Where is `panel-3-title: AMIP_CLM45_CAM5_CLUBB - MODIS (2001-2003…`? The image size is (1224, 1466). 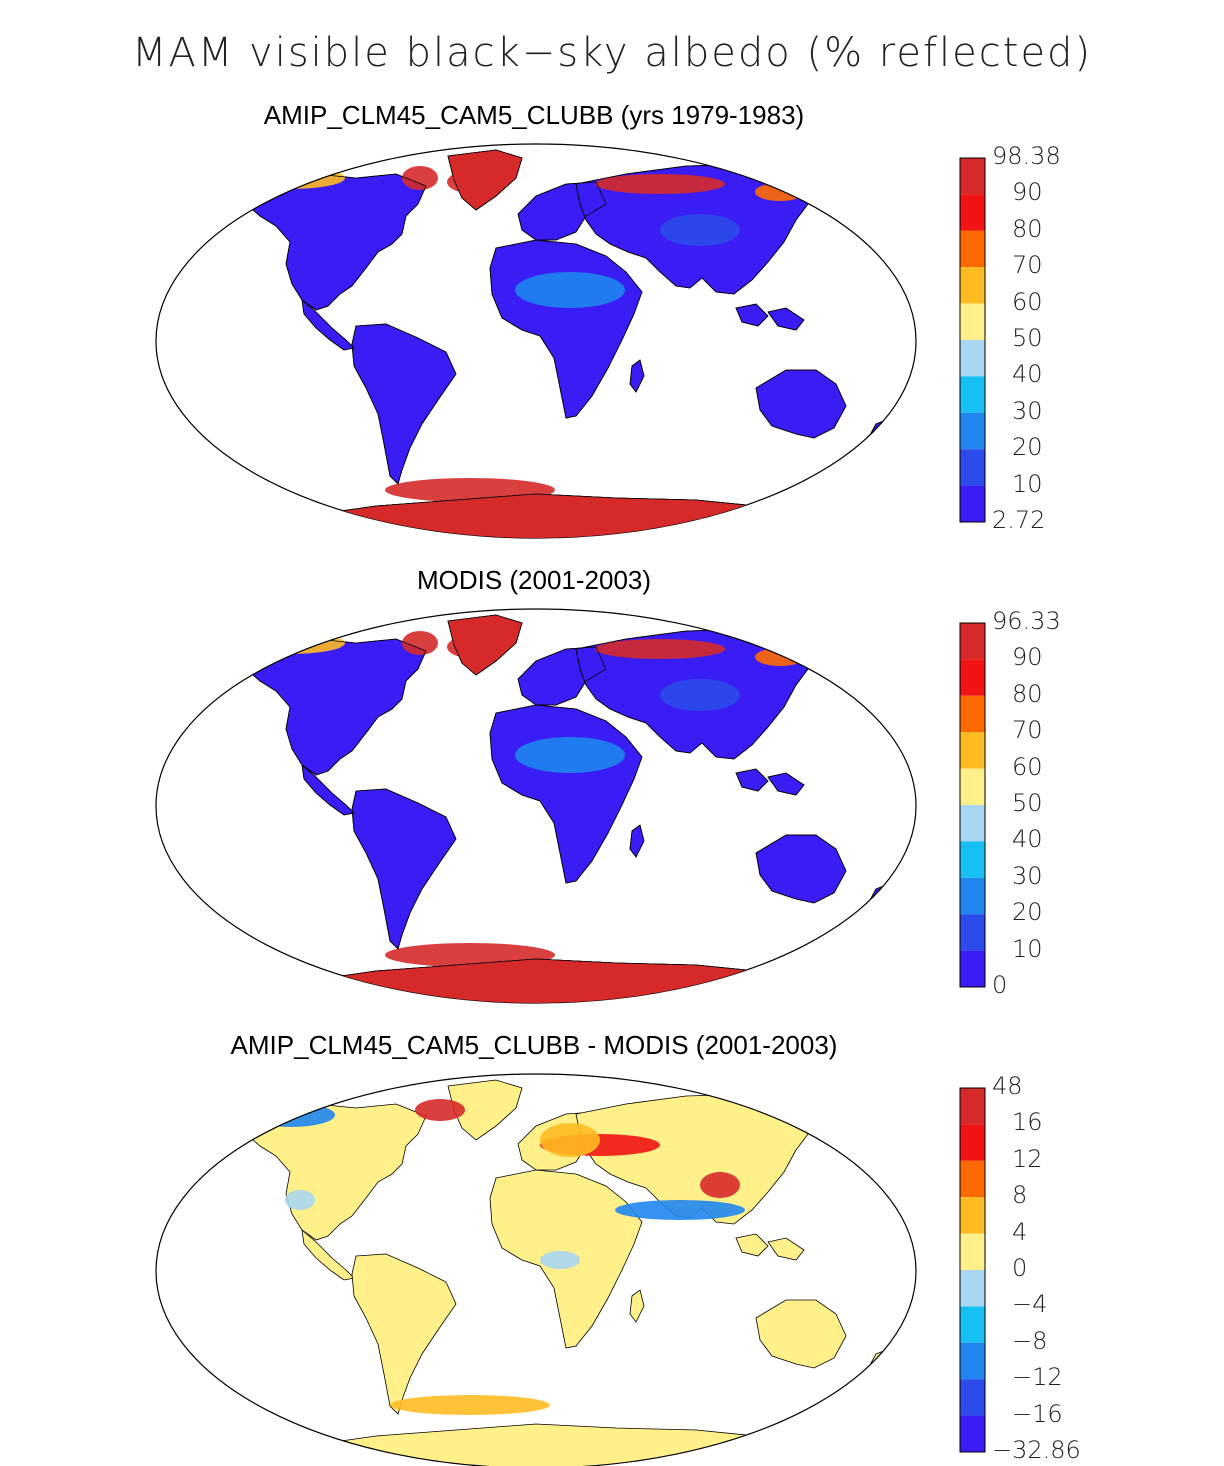 panel-3-title: AMIP_CLM45_CAM5_CLUBB - MODIS (2001-2003… is located at coordinates (534, 1045).